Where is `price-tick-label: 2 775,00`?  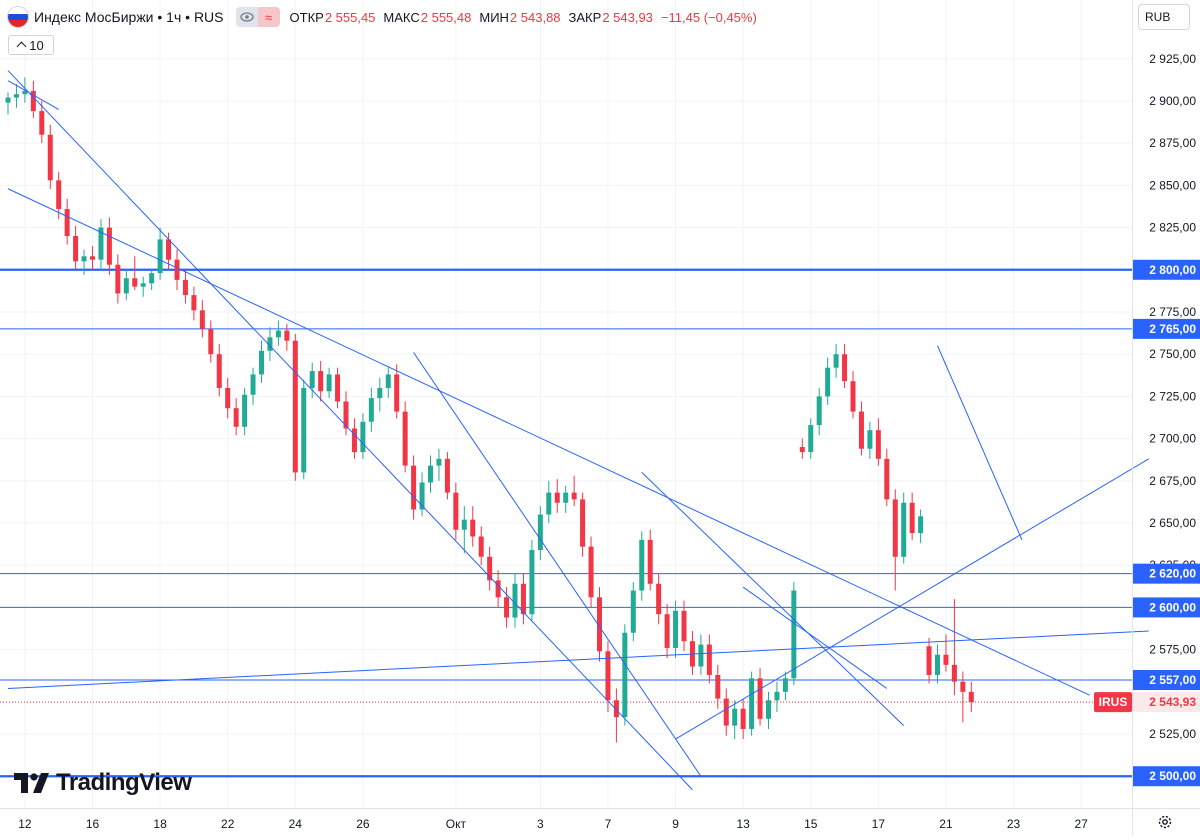 price-tick-label: 2 775,00 is located at coordinates (1172, 312).